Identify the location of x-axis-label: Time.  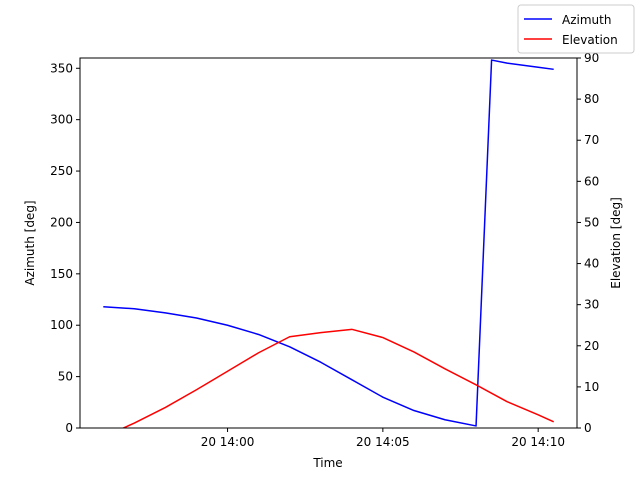
(327, 463).